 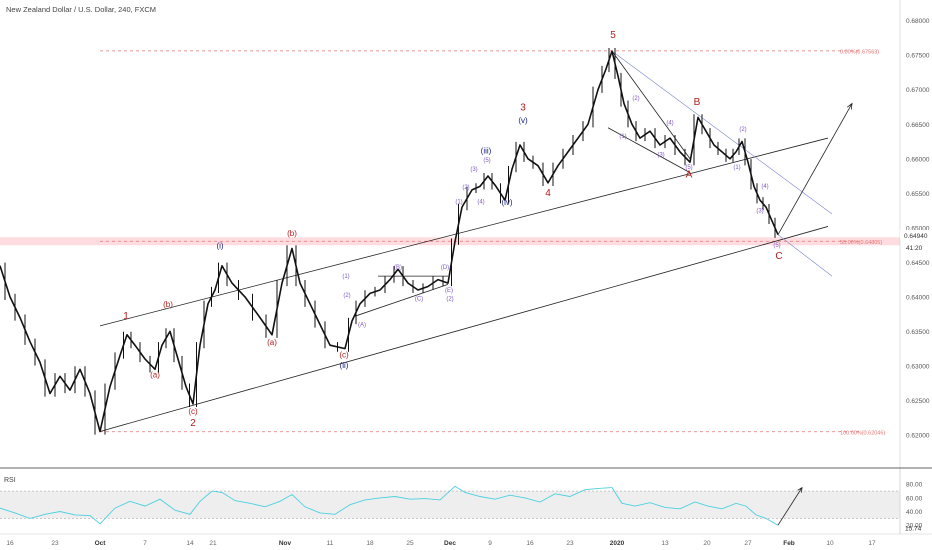 I want to click on wave-label: (A), so click(x=362, y=326).